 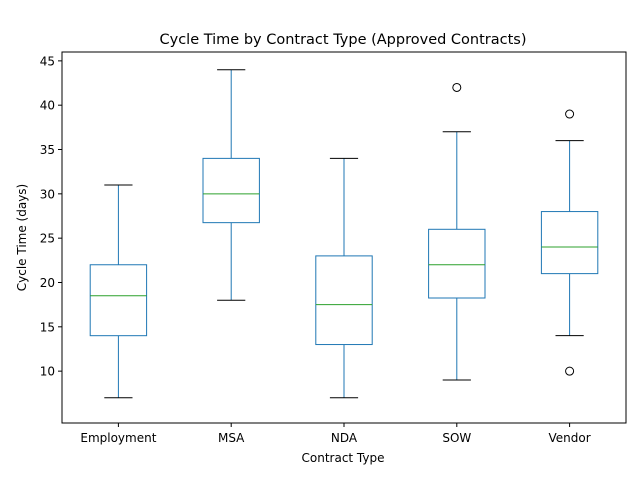 What do you see at coordinates (118, 438) in the screenshot?
I see `x-tick-label: Employment` at bounding box center [118, 438].